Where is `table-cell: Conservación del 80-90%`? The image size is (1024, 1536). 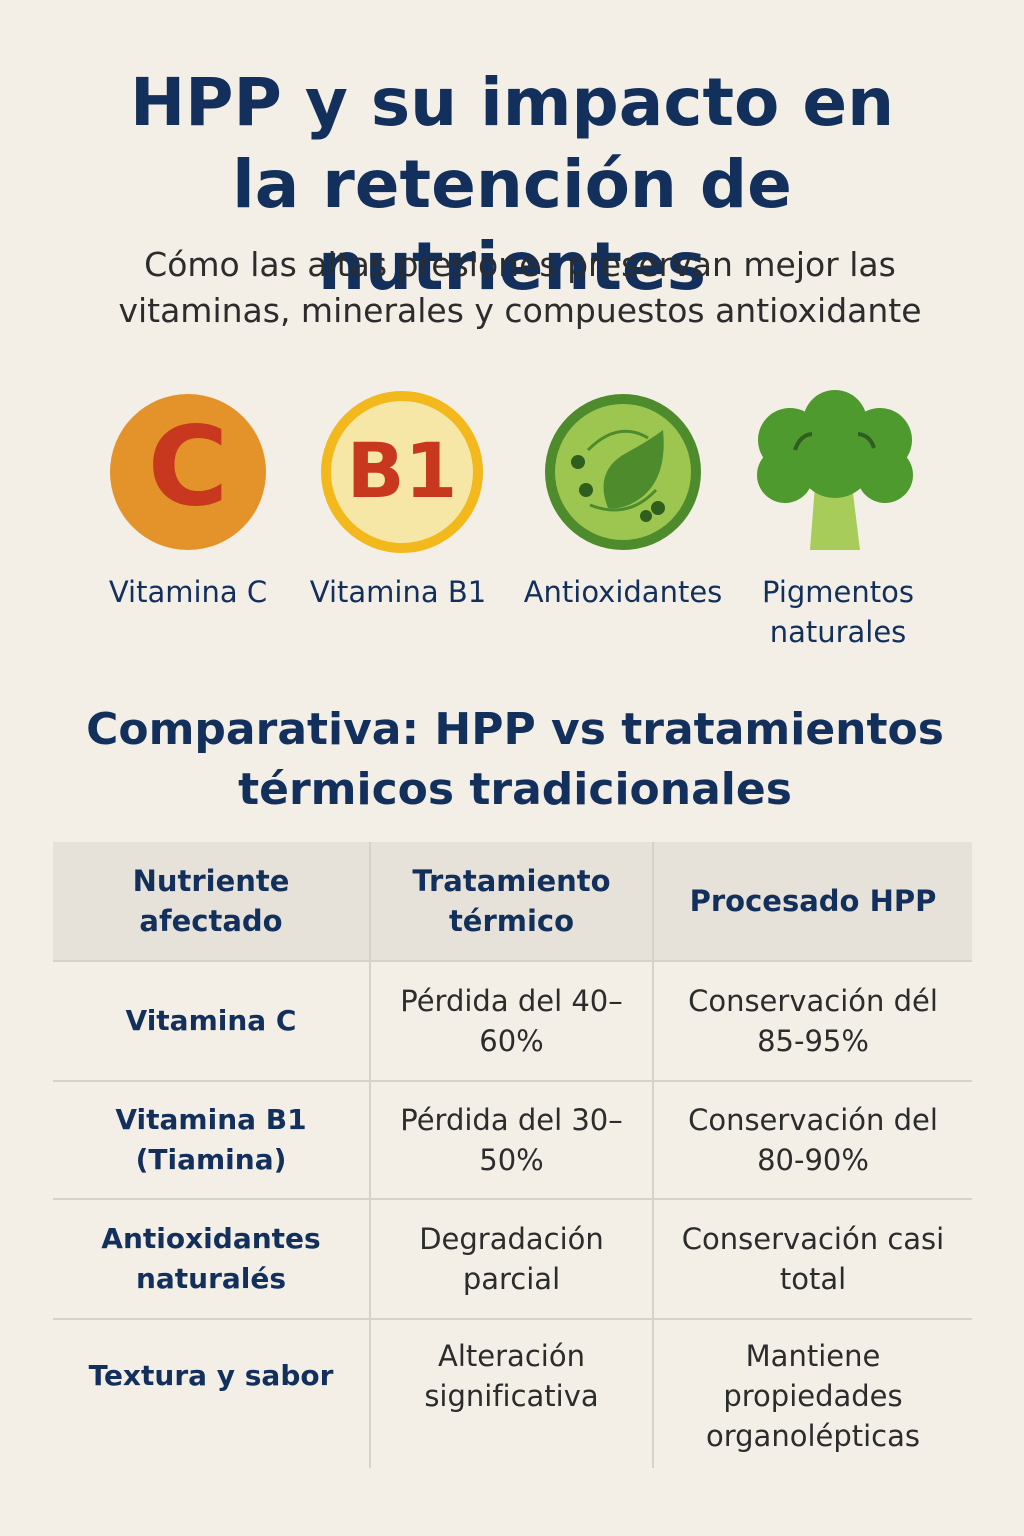 table-cell: Conservación del 80-90% is located at coordinates (813, 1141).